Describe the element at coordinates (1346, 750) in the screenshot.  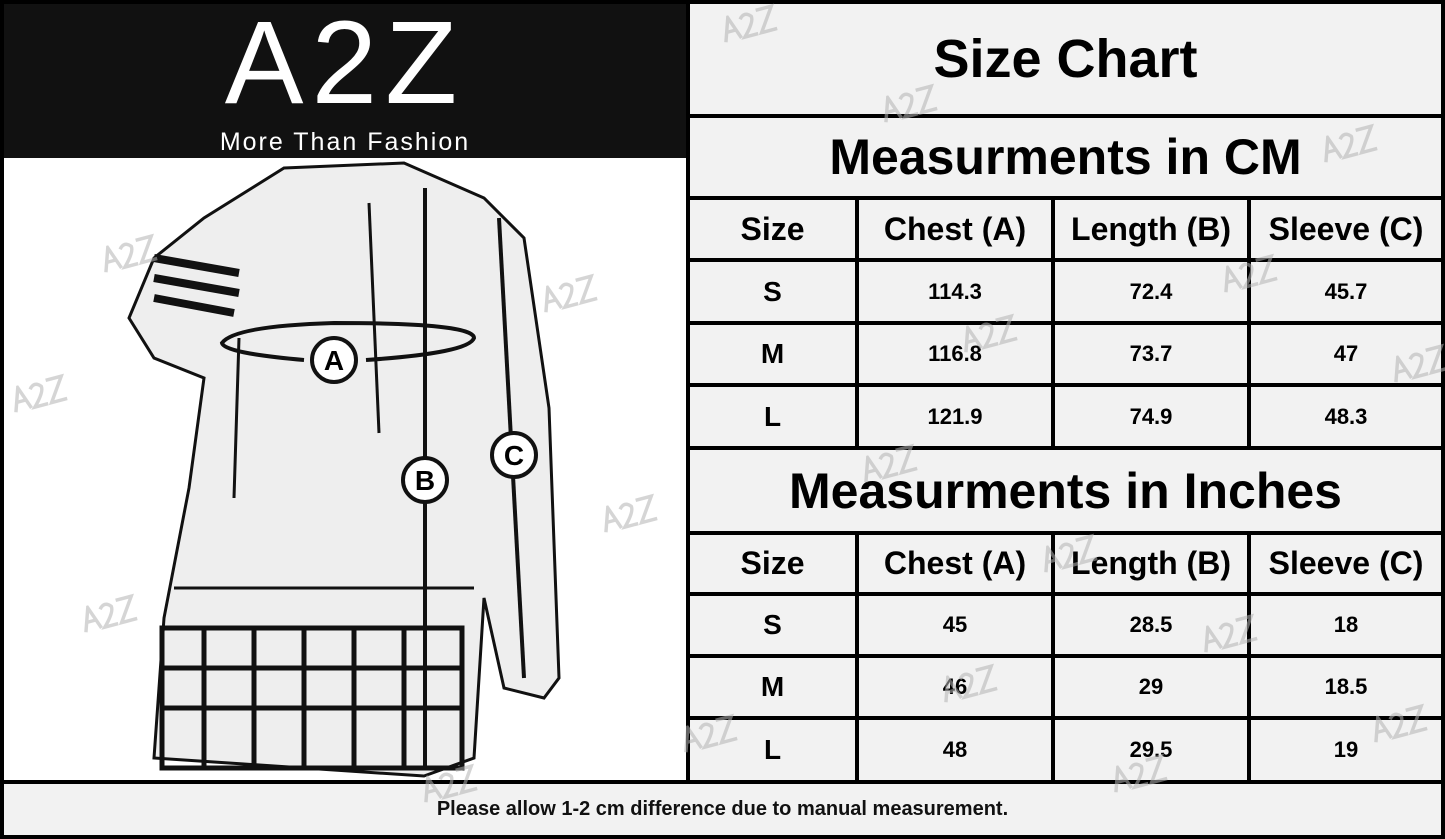
I see `measurement-cell: 19` at that location.